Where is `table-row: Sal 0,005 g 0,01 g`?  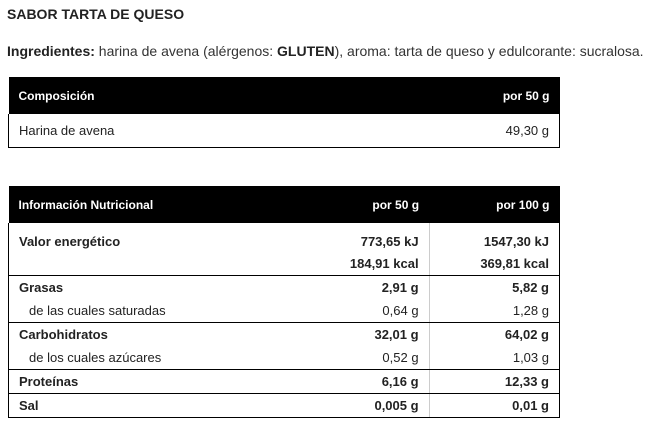
table-row: Sal 0,005 g 0,01 g is located at coordinates (284, 405).